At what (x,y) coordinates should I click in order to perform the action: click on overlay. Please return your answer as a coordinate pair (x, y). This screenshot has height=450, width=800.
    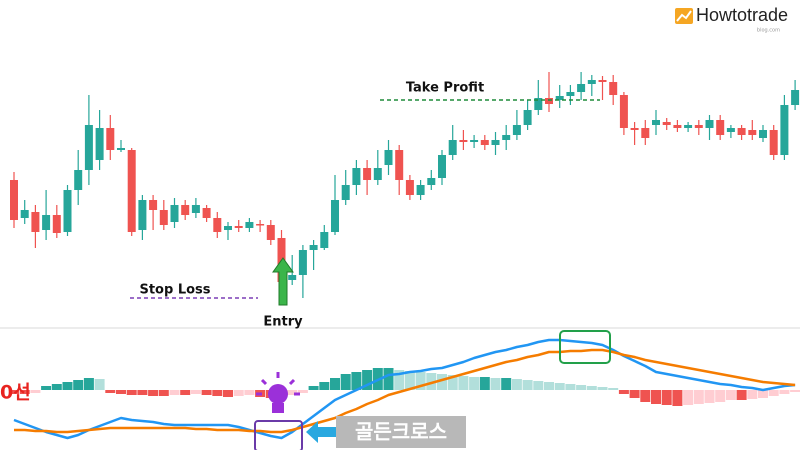
    Looking at the image, I should click on (432, 390).